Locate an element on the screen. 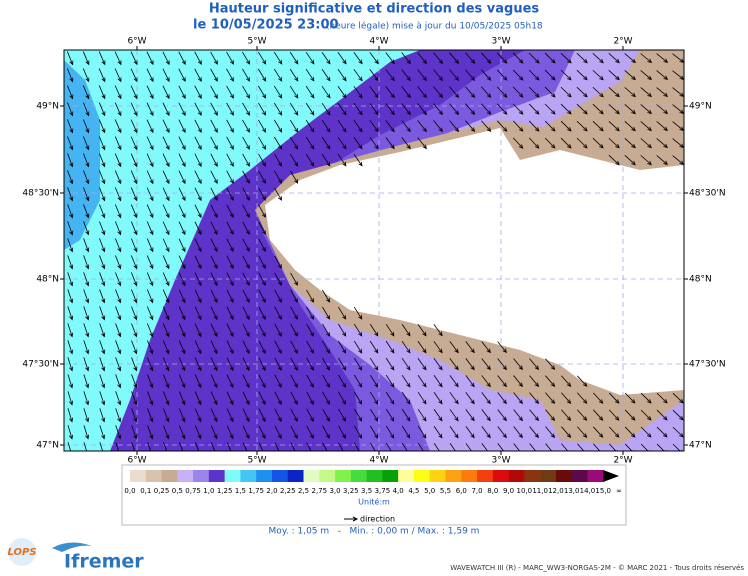  scale-end is located at coordinates (611, 476).